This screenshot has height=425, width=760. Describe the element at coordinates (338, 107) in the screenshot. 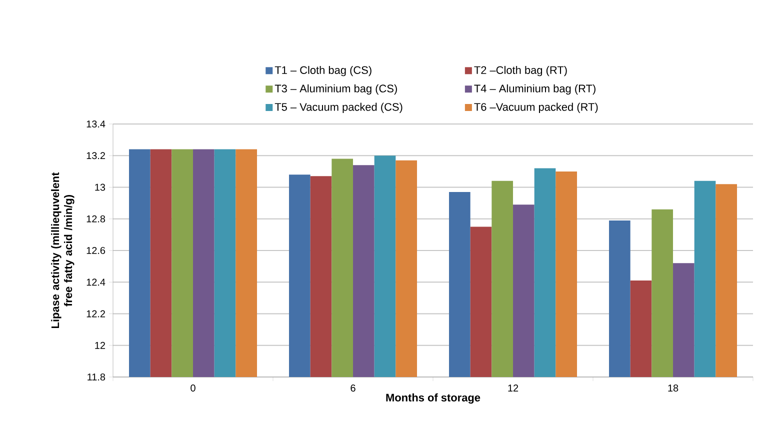

I see `legend-label: T5 – Vacuum packed (CS)` at that location.